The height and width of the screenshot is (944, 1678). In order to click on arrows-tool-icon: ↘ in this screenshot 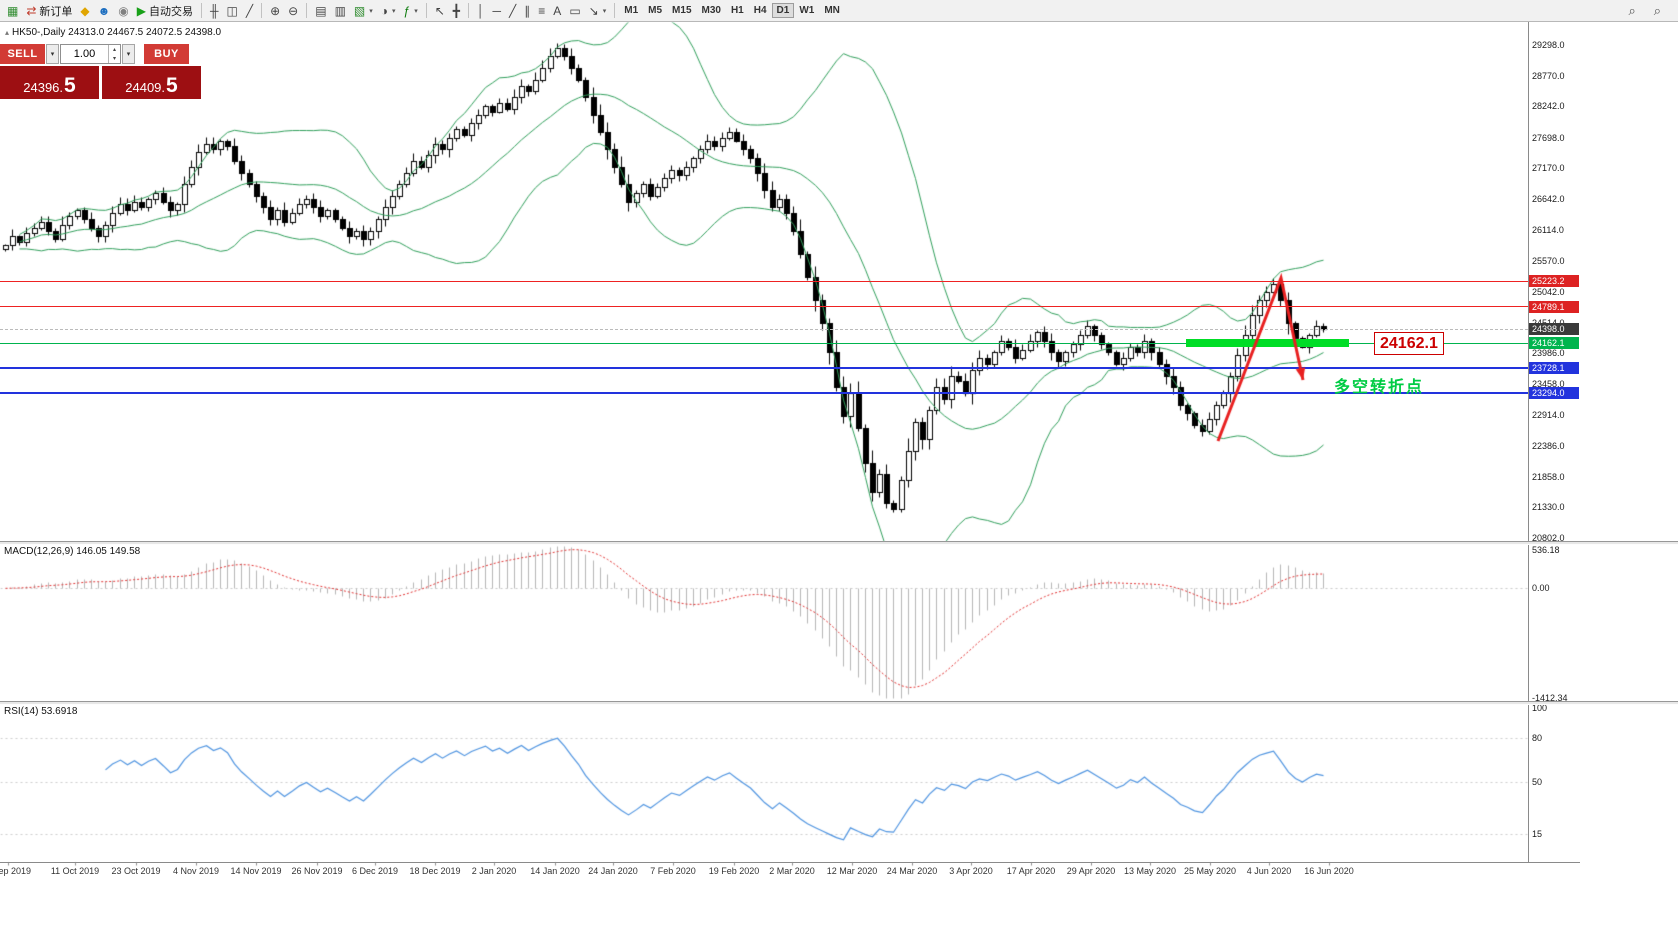, I will do `click(593, 10)`.